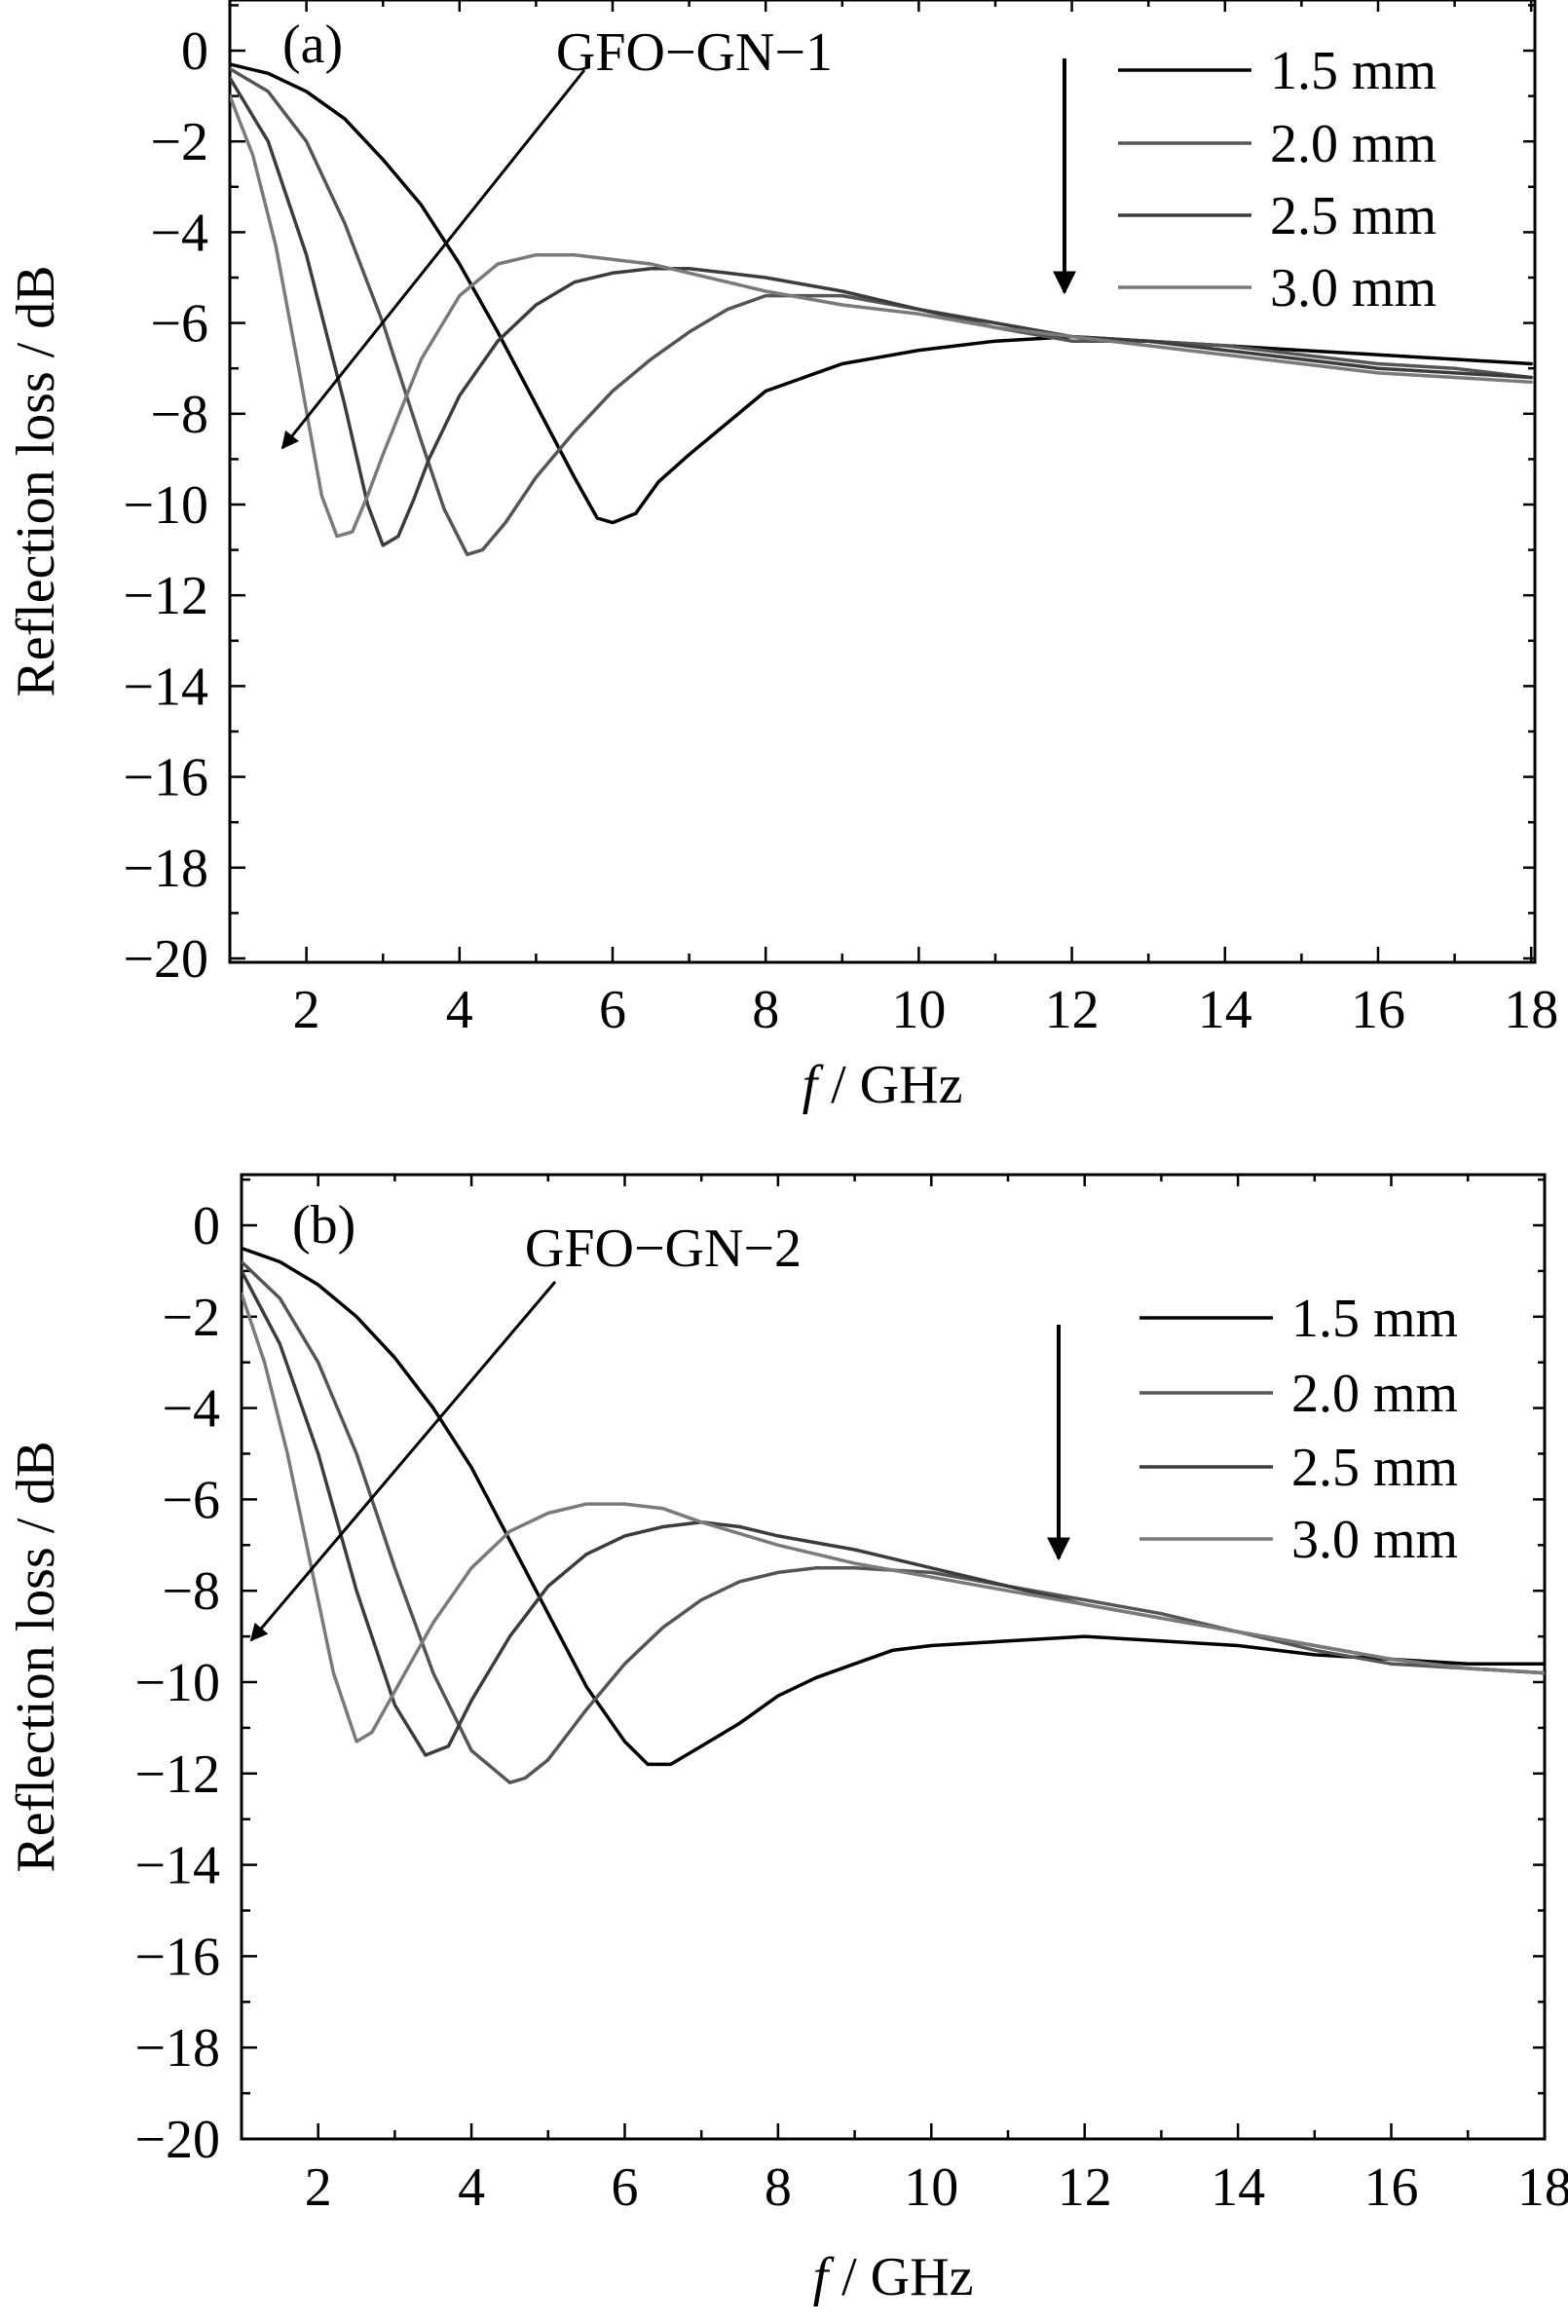  I want to click on annotation-label: GFO−GN−1, so click(694, 52).